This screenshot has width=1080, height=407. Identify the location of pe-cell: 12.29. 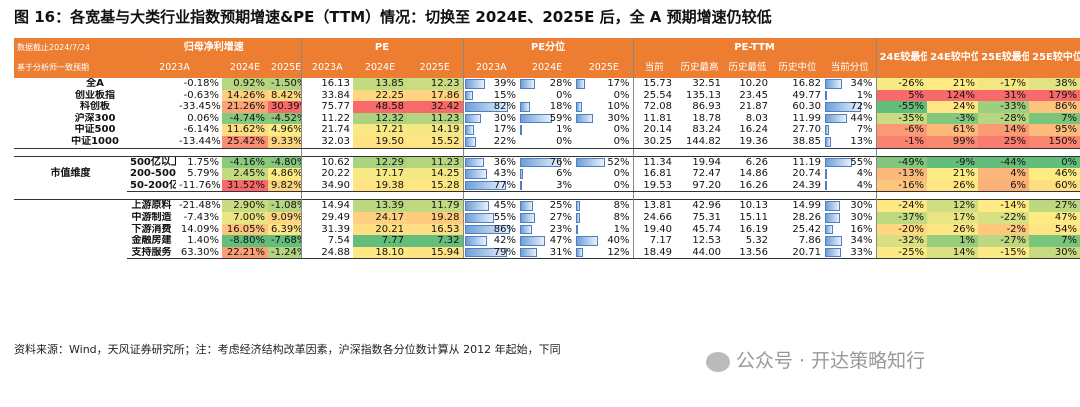
(380, 162).